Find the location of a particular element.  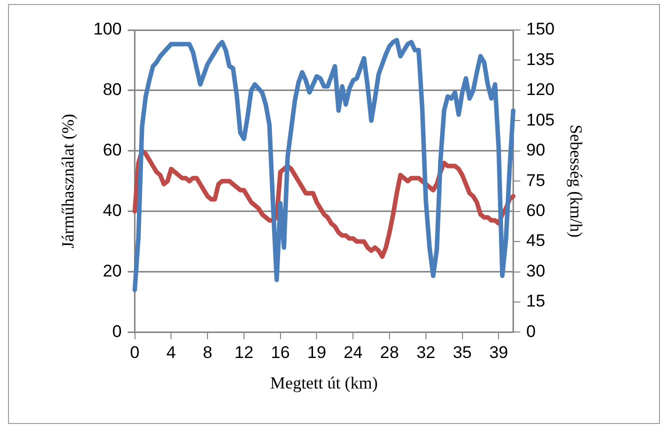

y-tick-label: 20 is located at coordinates (112, 270).